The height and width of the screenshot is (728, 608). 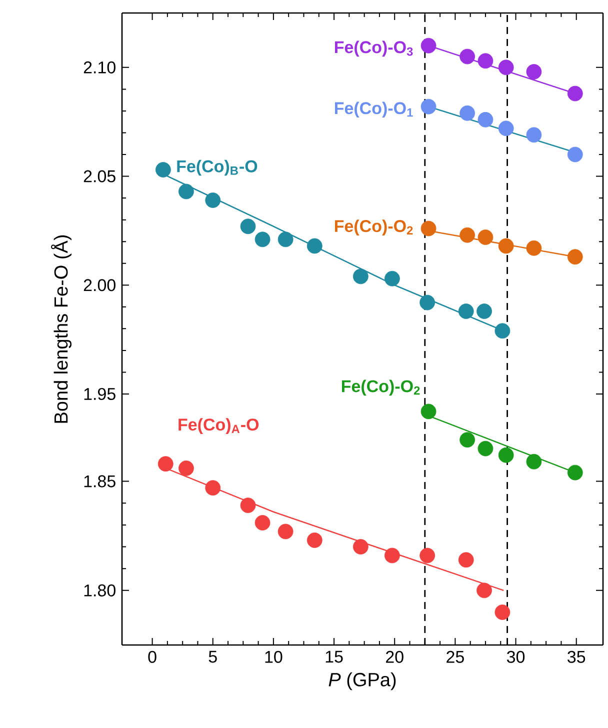 I want to click on y-tick-label: 2.05, so click(x=100, y=176).